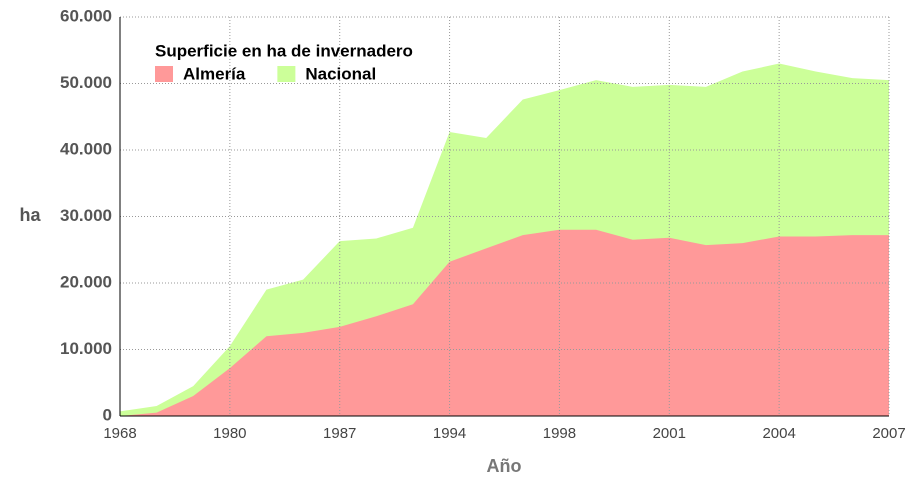  What do you see at coordinates (86, 215) in the screenshot?
I see `y-tick-label: 30.000` at bounding box center [86, 215].